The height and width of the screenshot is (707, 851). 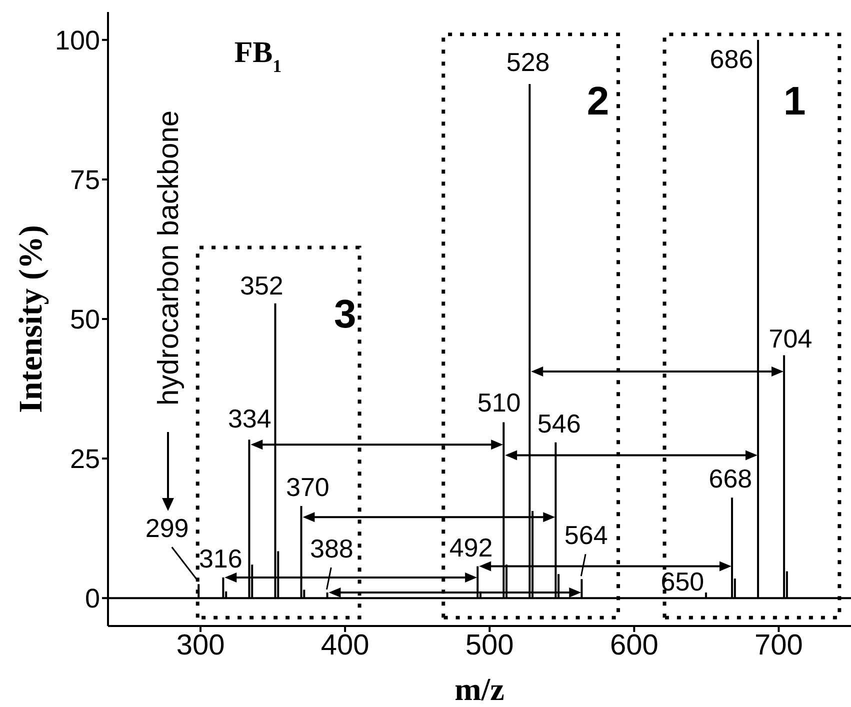 What do you see at coordinates (200, 646) in the screenshot?
I see `x-tick-label: 300` at bounding box center [200, 646].